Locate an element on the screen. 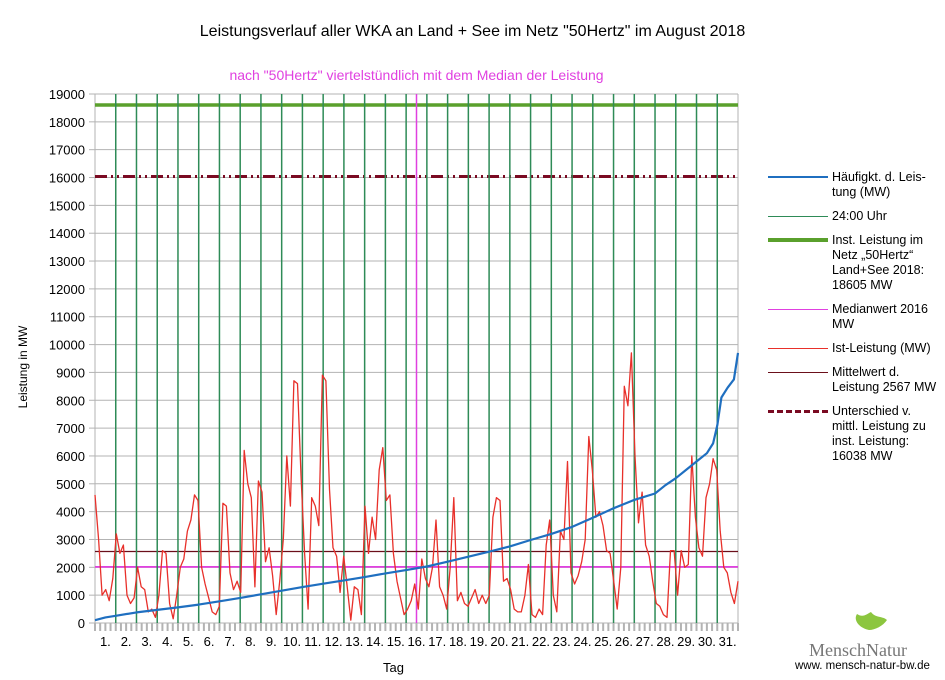 This screenshot has width=945, height=680. x-axis-label: Tag is located at coordinates (393, 667).